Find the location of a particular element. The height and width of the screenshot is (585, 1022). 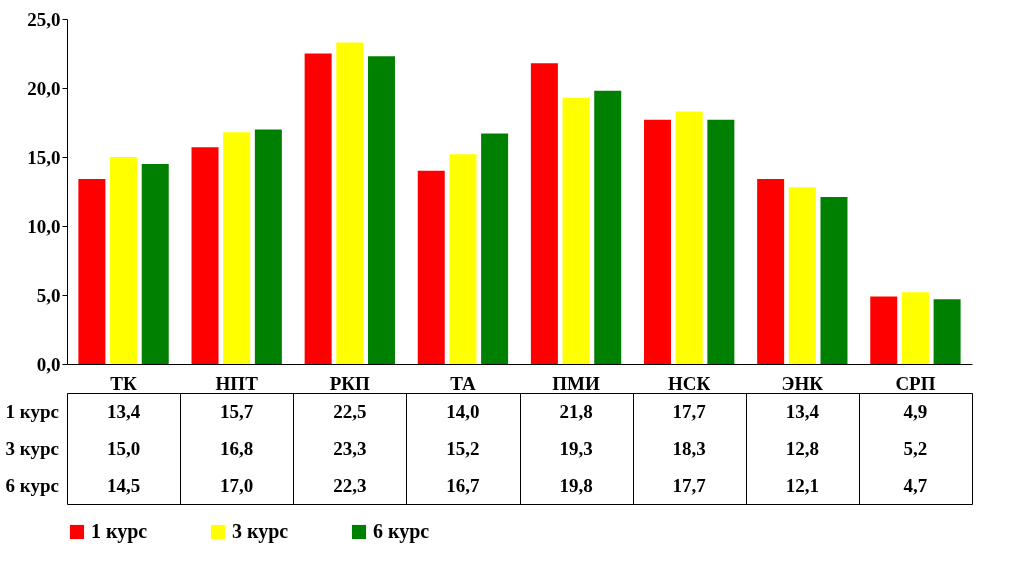

data-label: 22,5 is located at coordinates (350, 411).